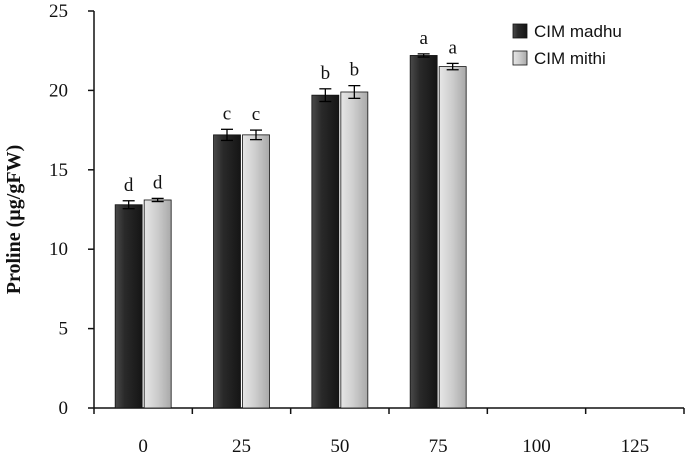 The height and width of the screenshot is (458, 685). Describe the element at coordinates (58, 249) in the screenshot. I see `y-tick-label: 10` at that location.